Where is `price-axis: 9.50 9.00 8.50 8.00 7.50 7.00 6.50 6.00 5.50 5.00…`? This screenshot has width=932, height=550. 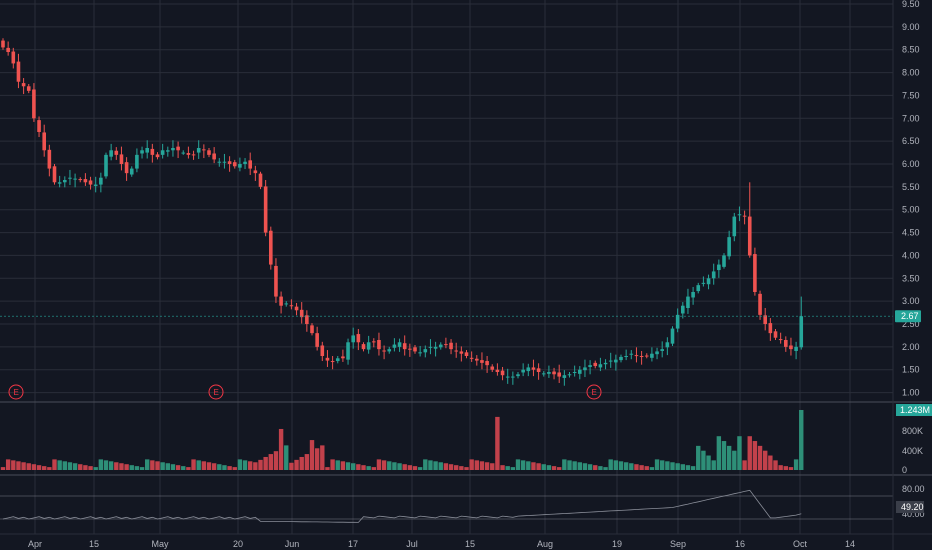
price-axis: 9.50 9.00 8.50 8.00 7.50 7.00 6.50 6.00 5.50 5.00… is located at coordinates (911, 199).